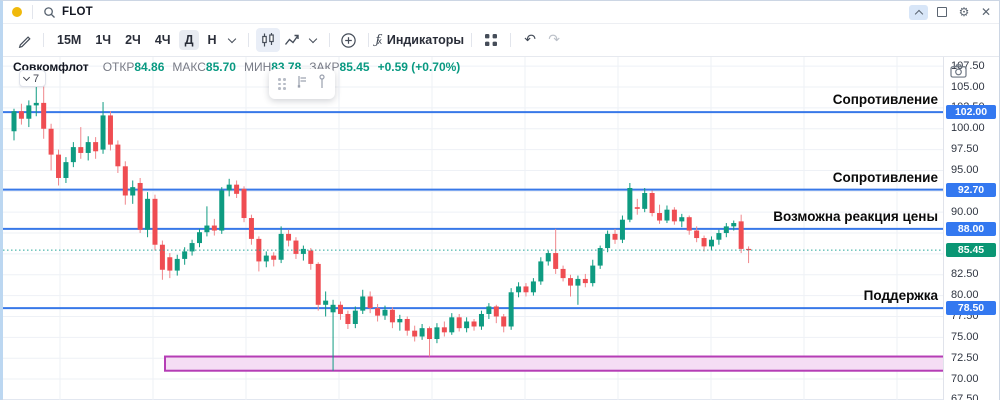 This screenshot has width=1000, height=400. Describe the element at coordinates (965, 211) in the screenshot. I see `price-tick: 90.00` at that location.